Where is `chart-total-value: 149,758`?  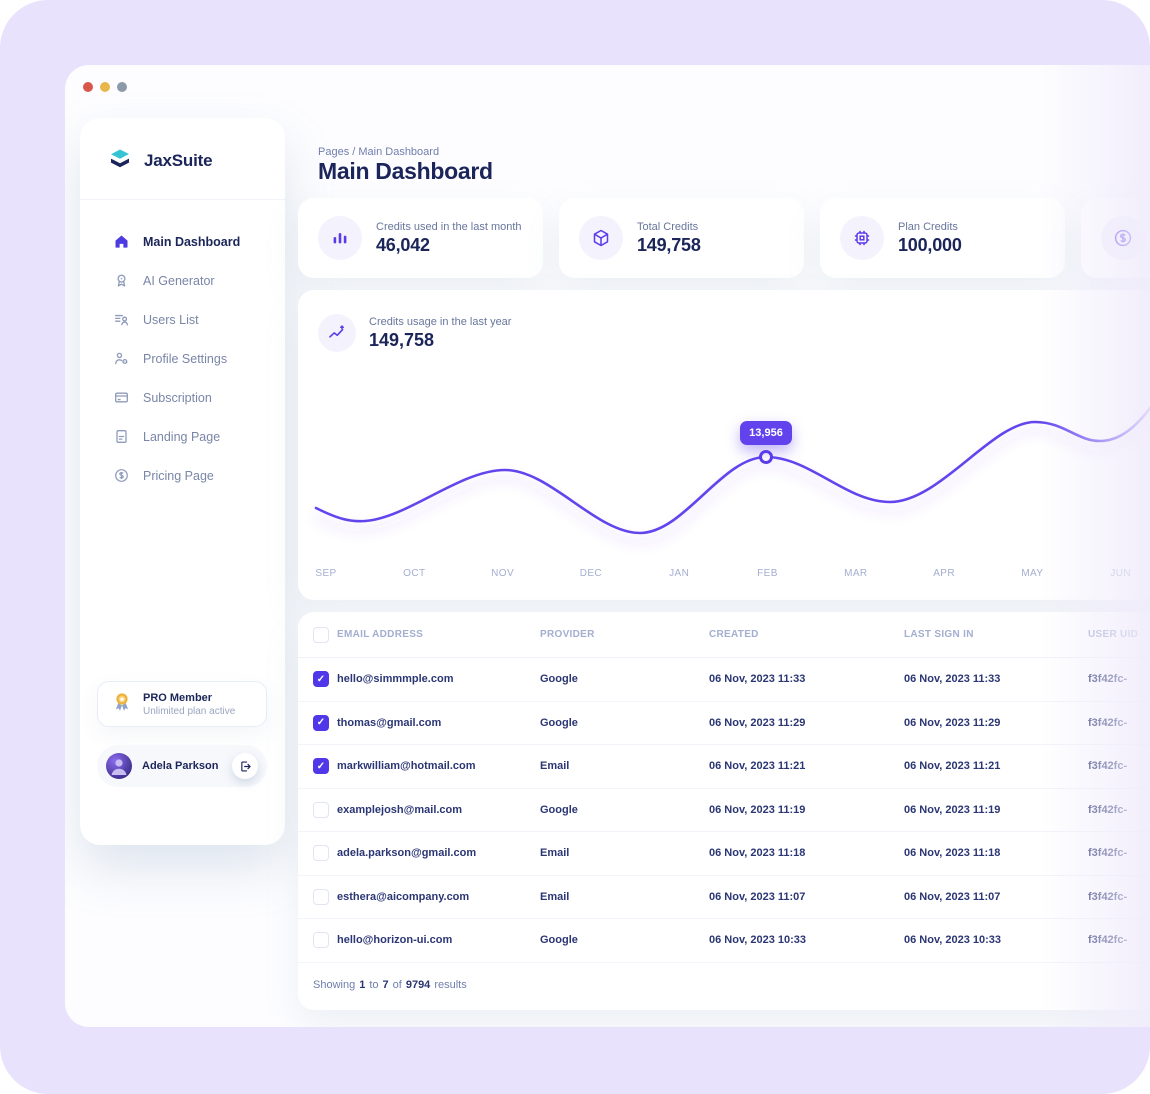
chart-total-value: 149,758 is located at coordinates (402, 339).